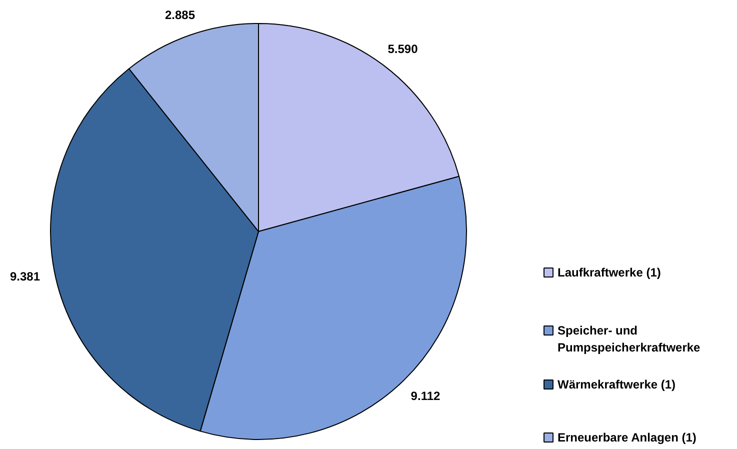 The height and width of the screenshot is (449, 737). I want to click on data-label: 9.112, so click(425, 395).